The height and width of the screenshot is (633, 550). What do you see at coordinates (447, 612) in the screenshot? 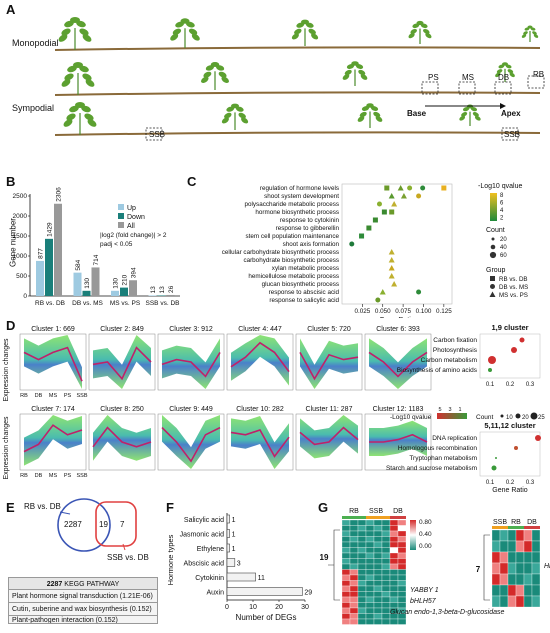
I see `g-gene-label: Glucan endo-1,3-beta-D-glucosidase` at bounding box center [447, 612].